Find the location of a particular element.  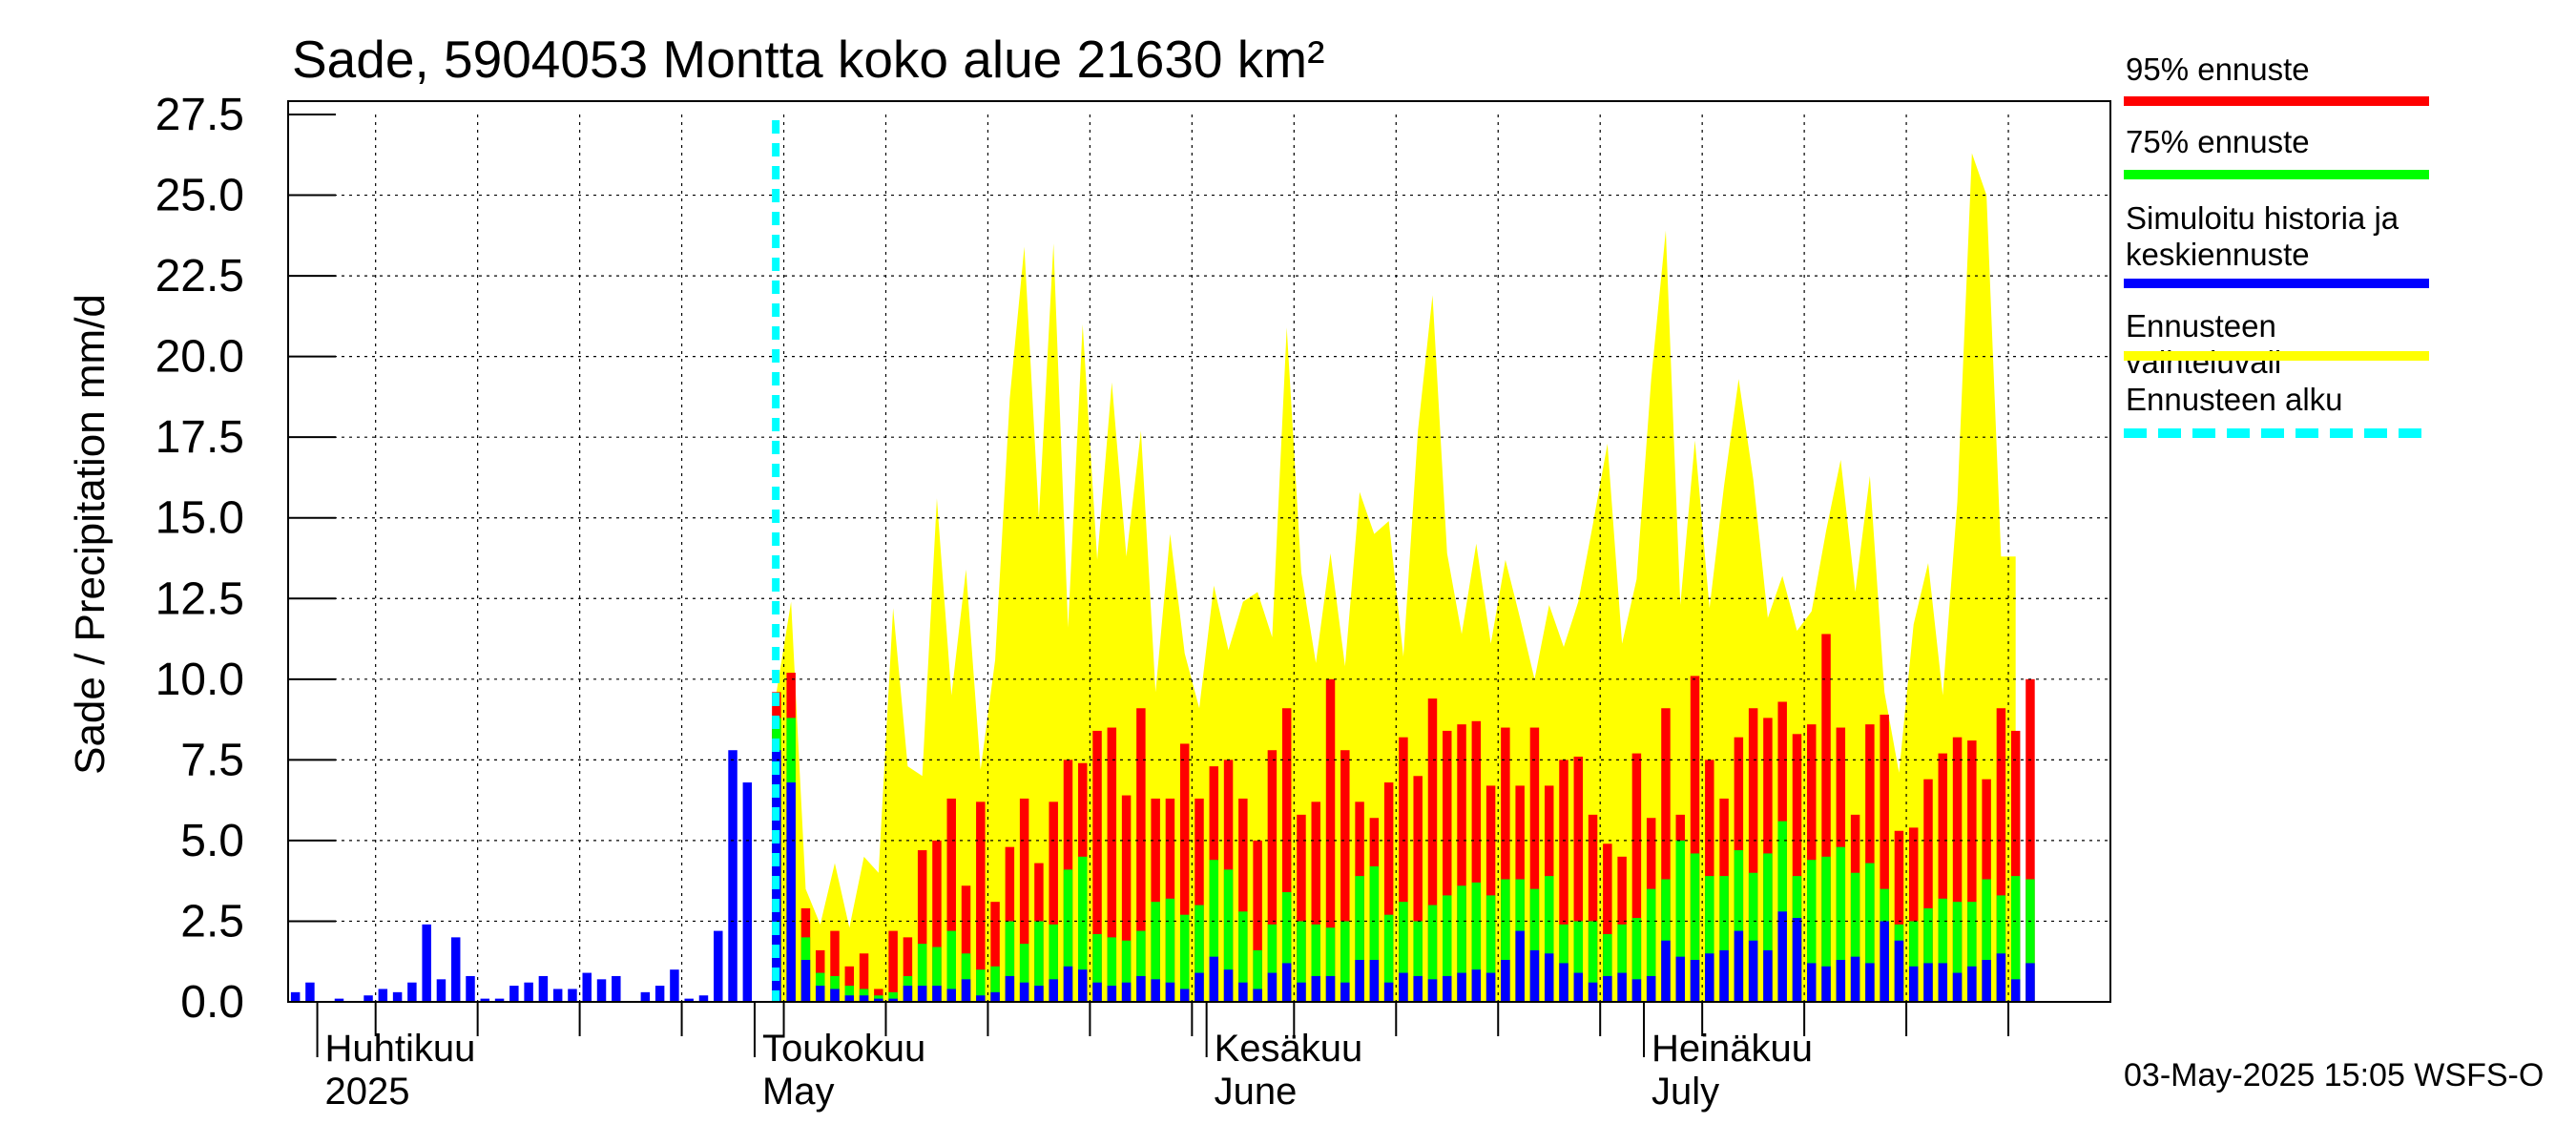

month-label: Heinäkuu is located at coordinates (1732, 1049).